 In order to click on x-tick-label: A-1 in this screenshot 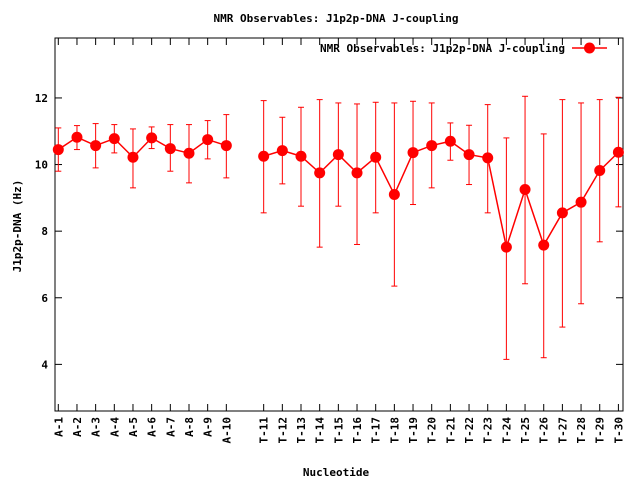, I will do `click(58, 427)`.